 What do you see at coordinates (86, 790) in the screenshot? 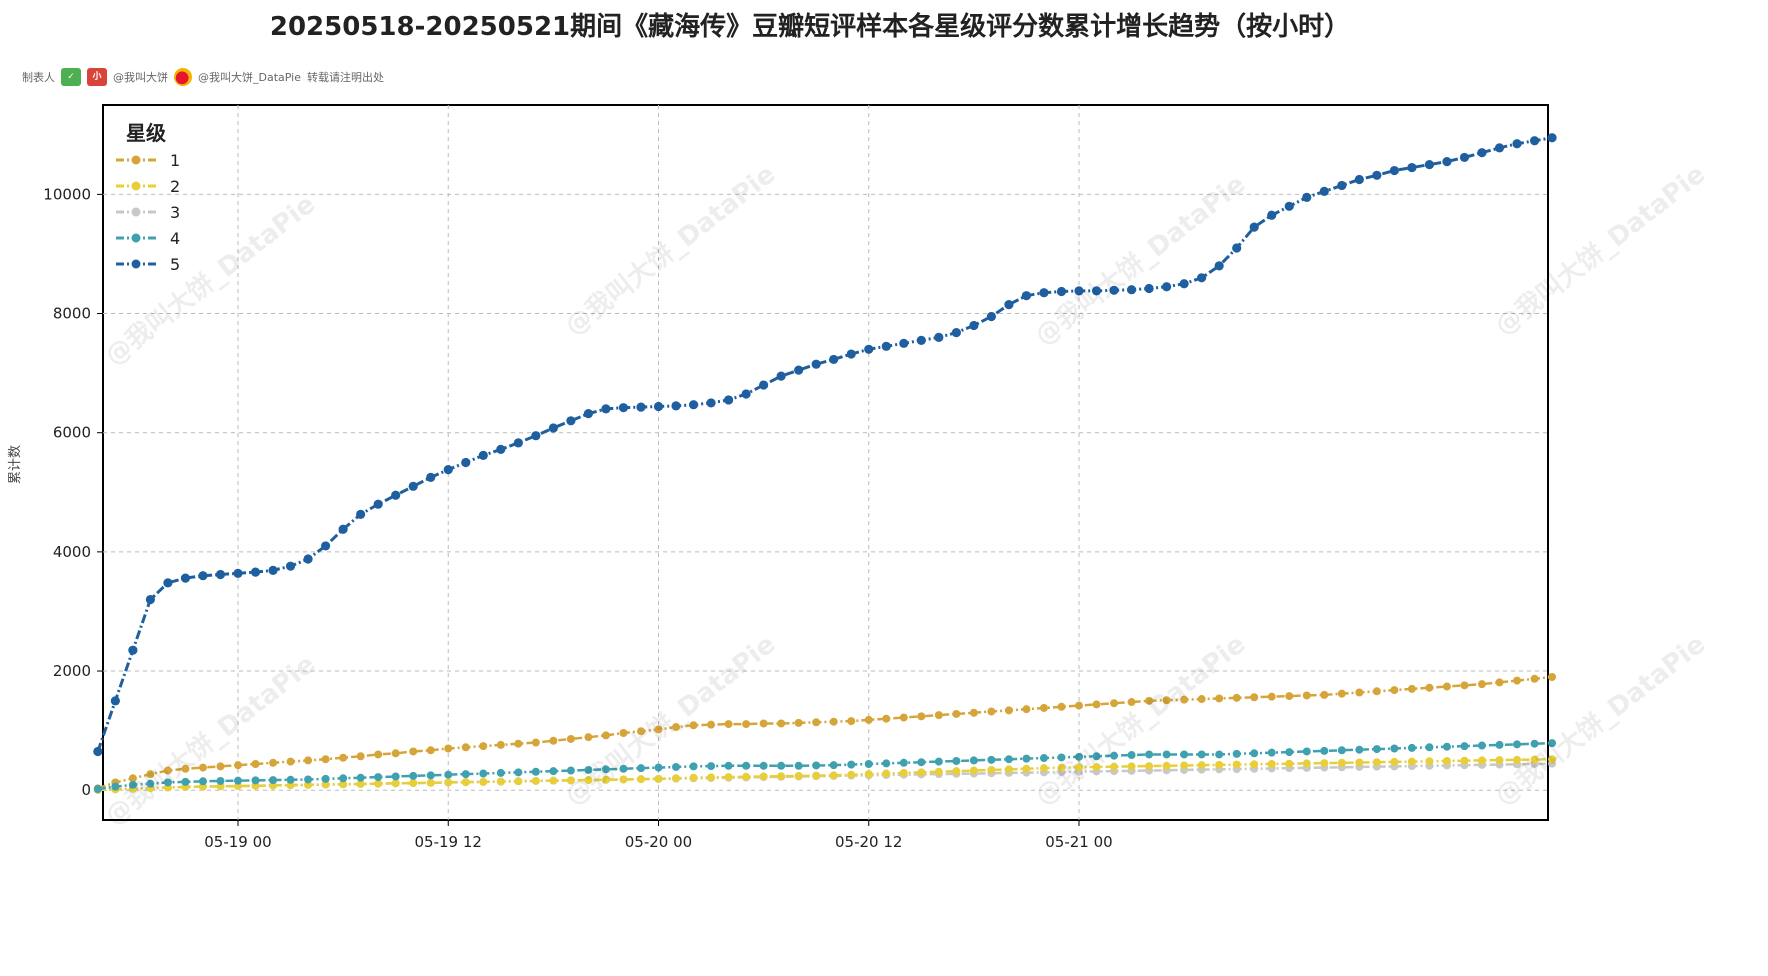
I see `y-tick-label: 0` at bounding box center [86, 790].